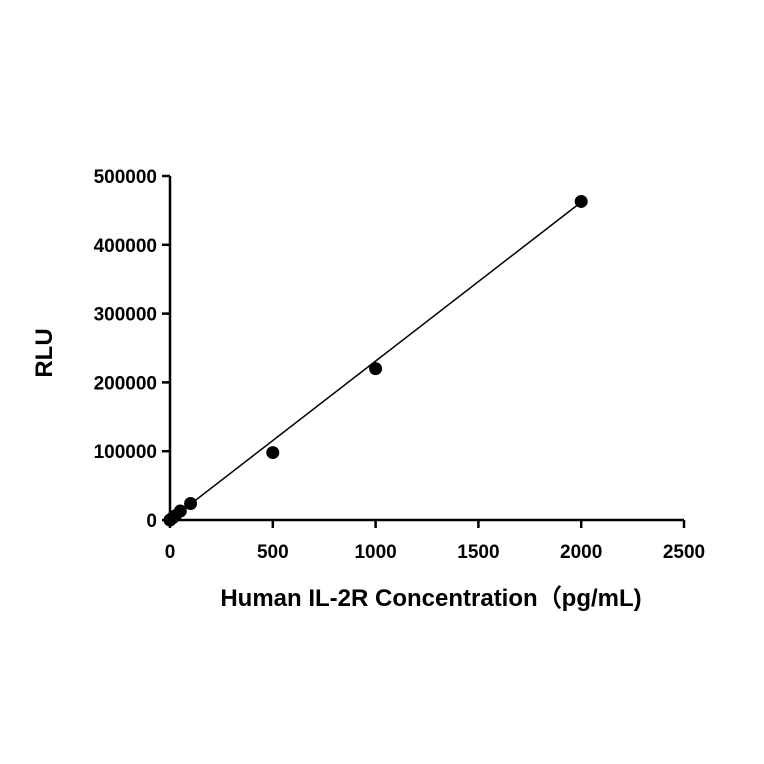  Describe the element at coordinates (44, 352) in the screenshot. I see `y-axis-title: RLU` at that location.